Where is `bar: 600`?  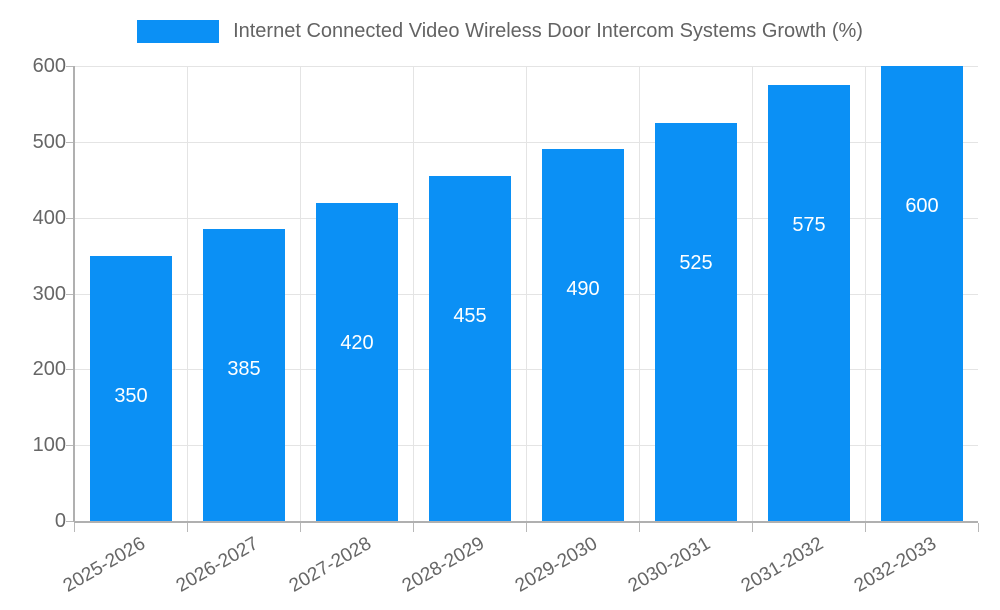 bar: 600 is located at coordinates (922, 293).